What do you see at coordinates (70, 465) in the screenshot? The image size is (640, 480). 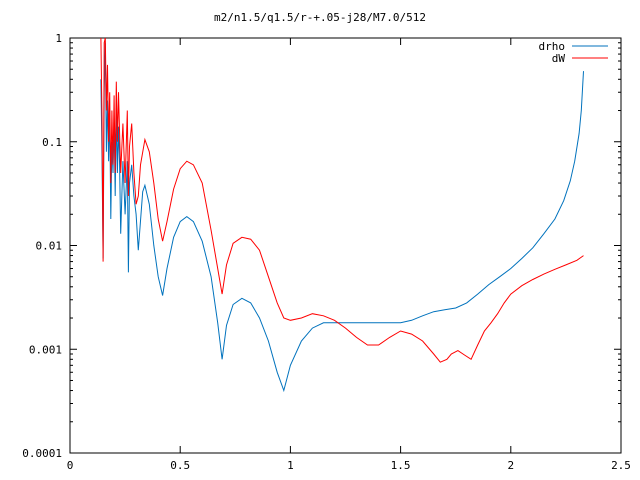 I see `x-tick-label: 0` at bounding box center [70, 465].